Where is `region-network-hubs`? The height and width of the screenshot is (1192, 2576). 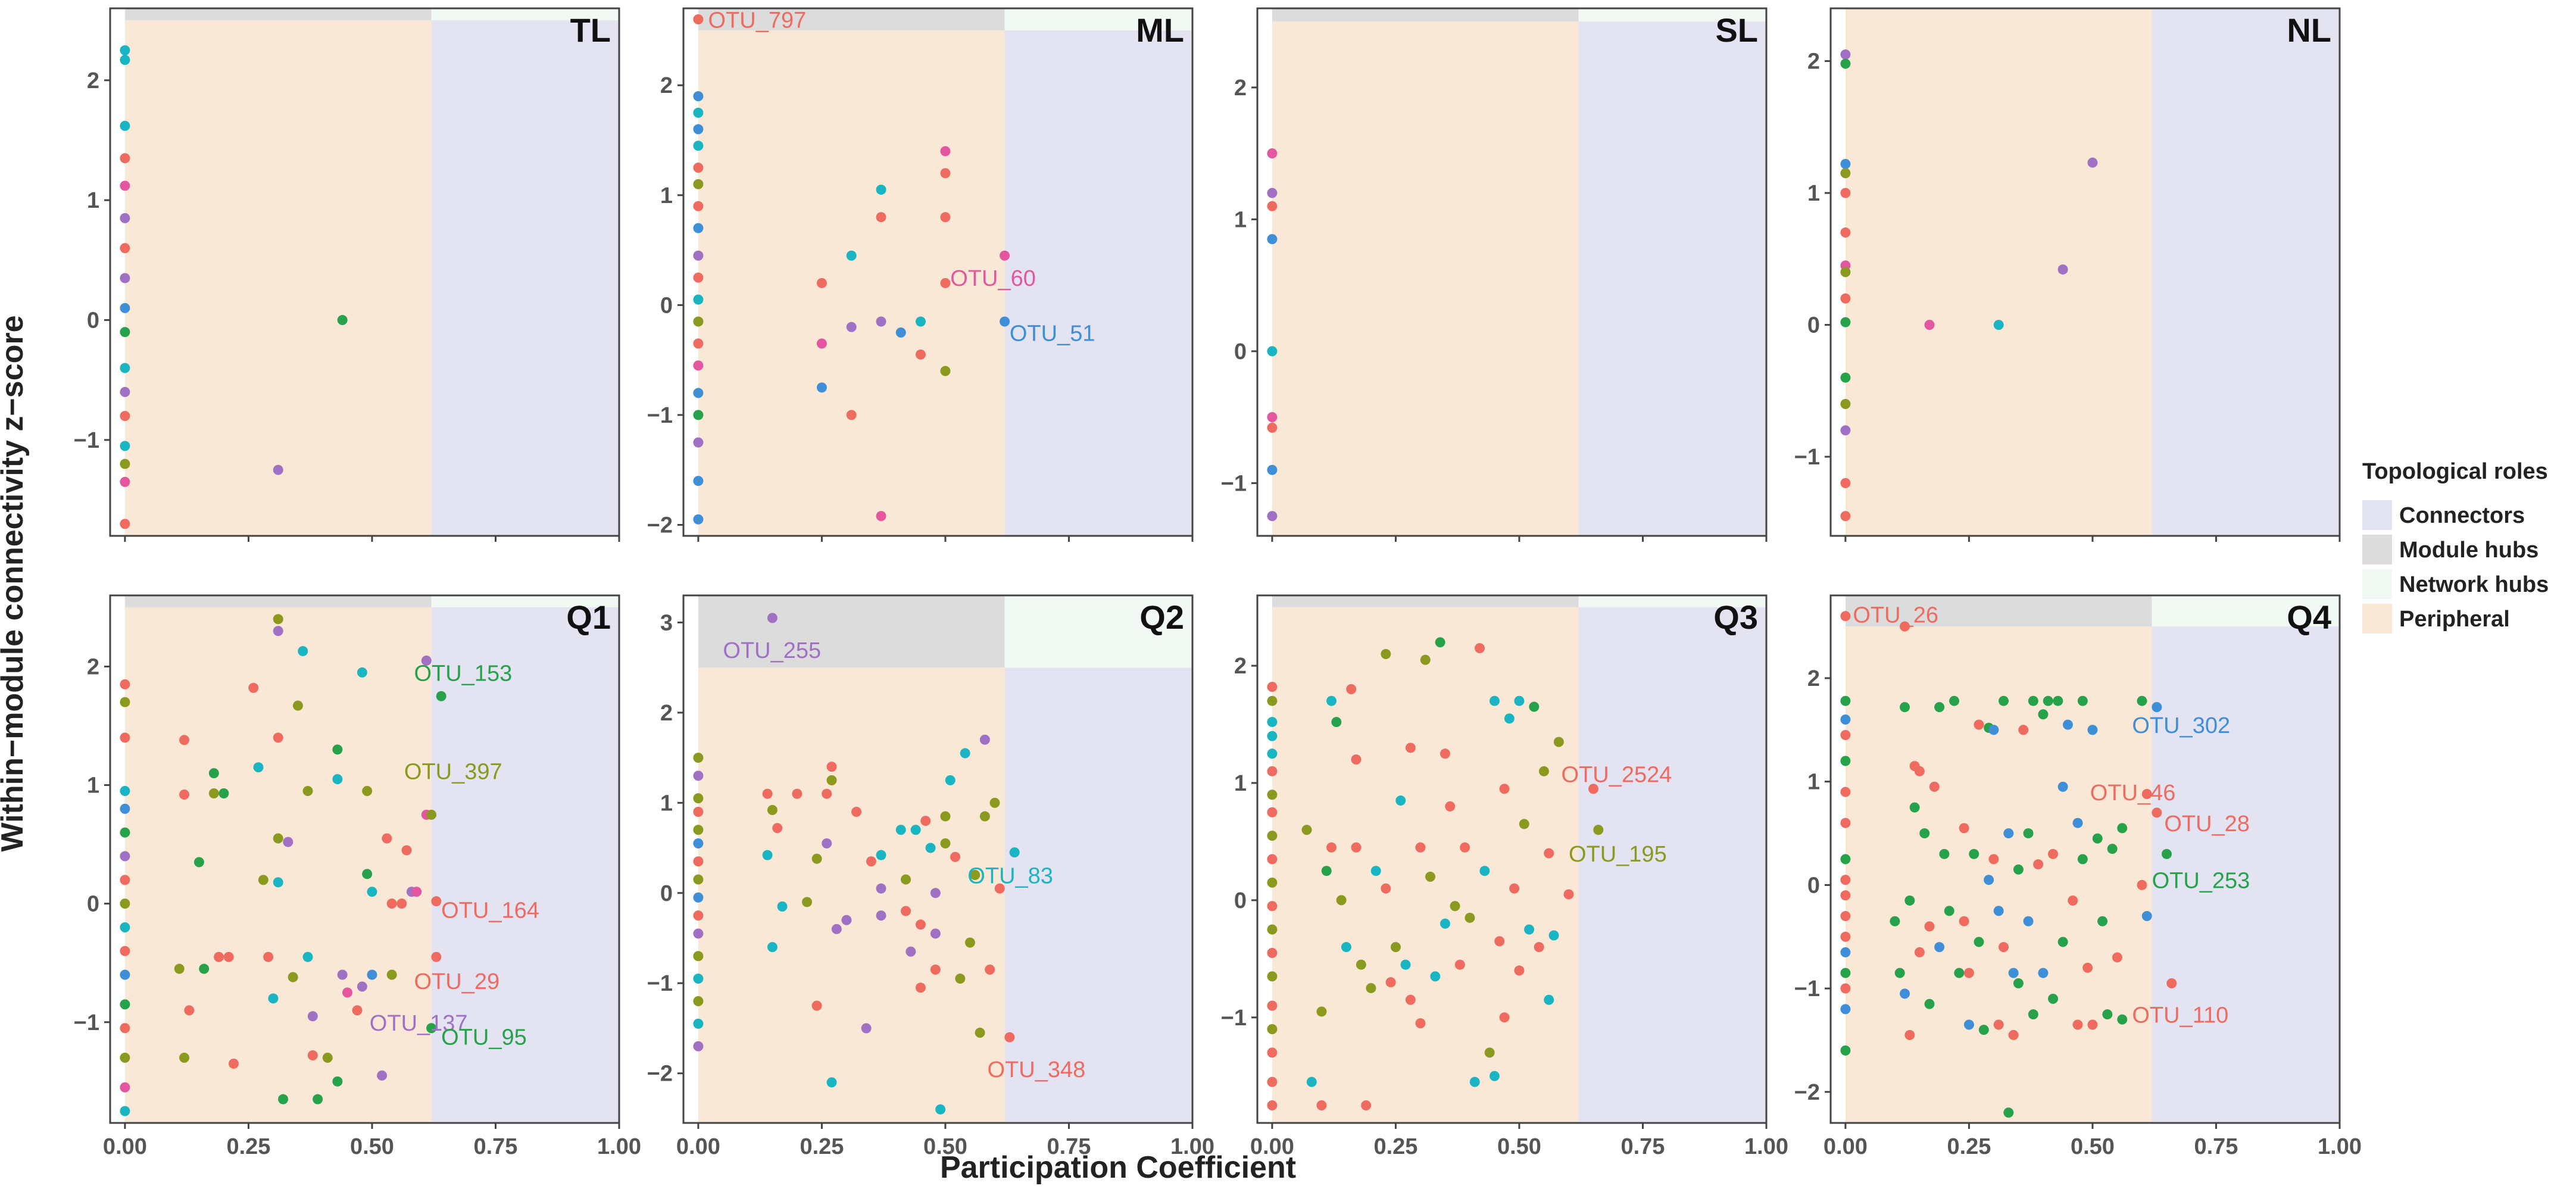
region-network-hubs is located at coordinates (1672, 15).